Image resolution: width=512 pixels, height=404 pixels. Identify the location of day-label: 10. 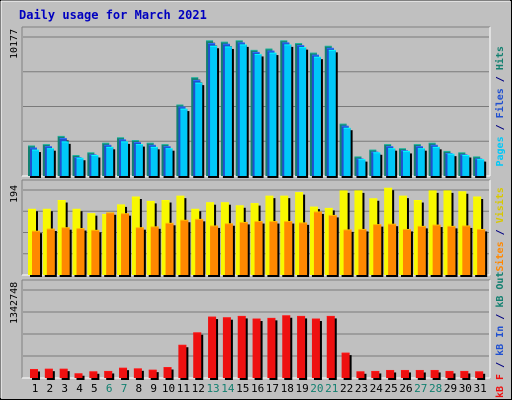
(168, 388).